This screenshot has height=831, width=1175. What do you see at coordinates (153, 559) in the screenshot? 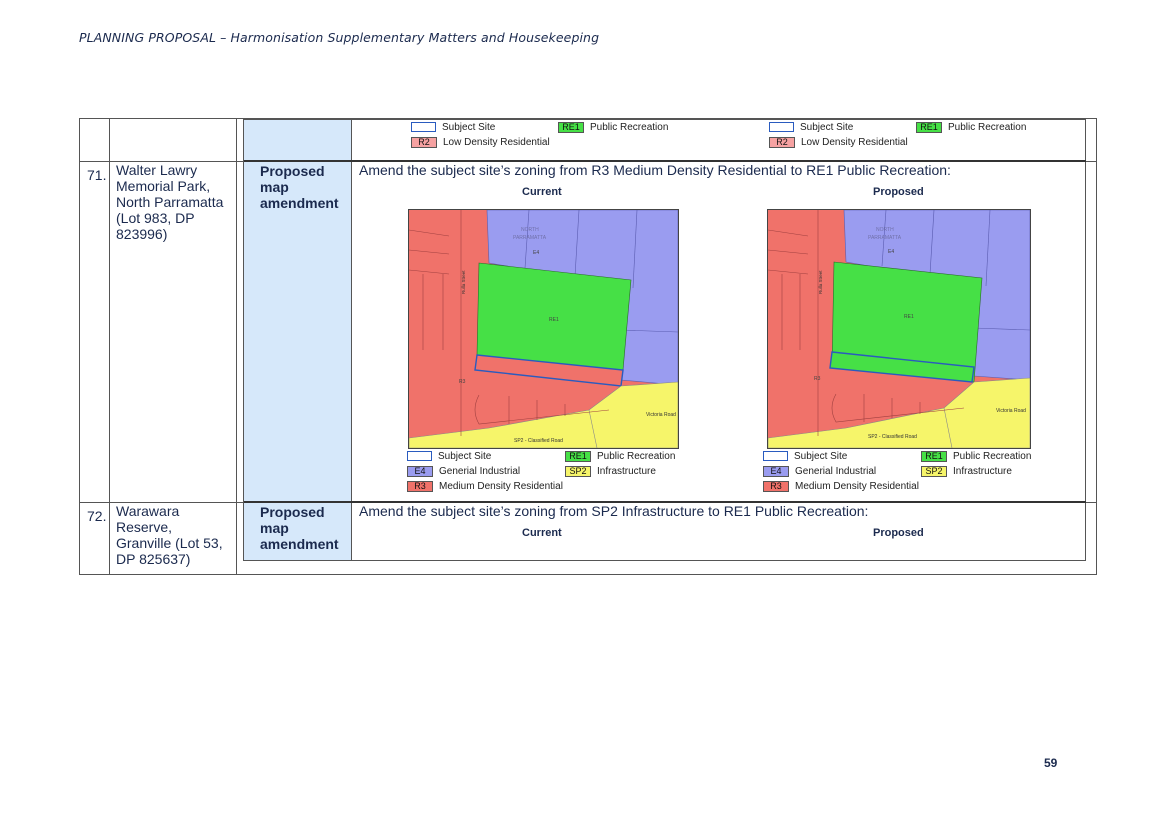
I see `site-line: DP 825637)` at bounding box center [153, 559].